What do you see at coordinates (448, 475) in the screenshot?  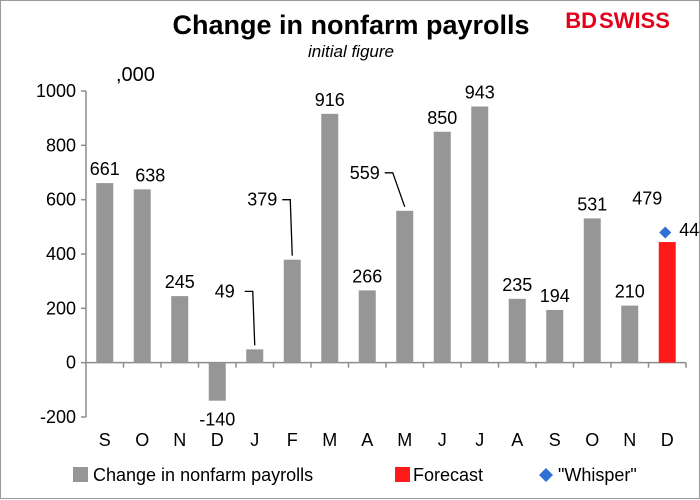 I see `legend-label-forecast: Forecast` at bounding box center [448, 475].